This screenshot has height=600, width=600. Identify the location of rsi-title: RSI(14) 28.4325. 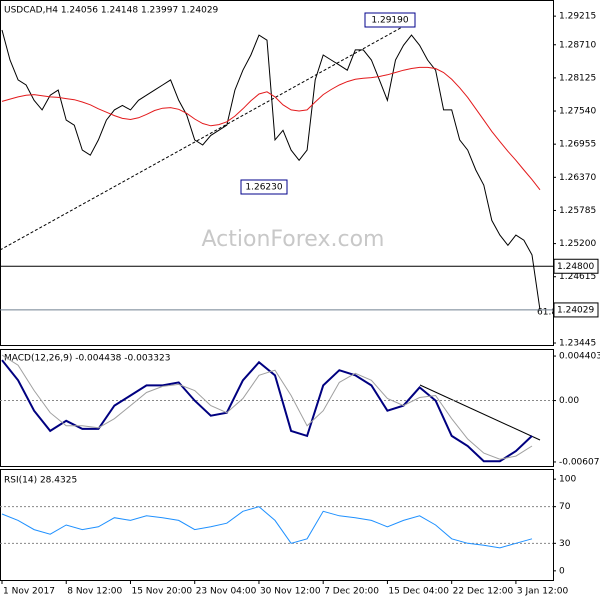
(40, 481).